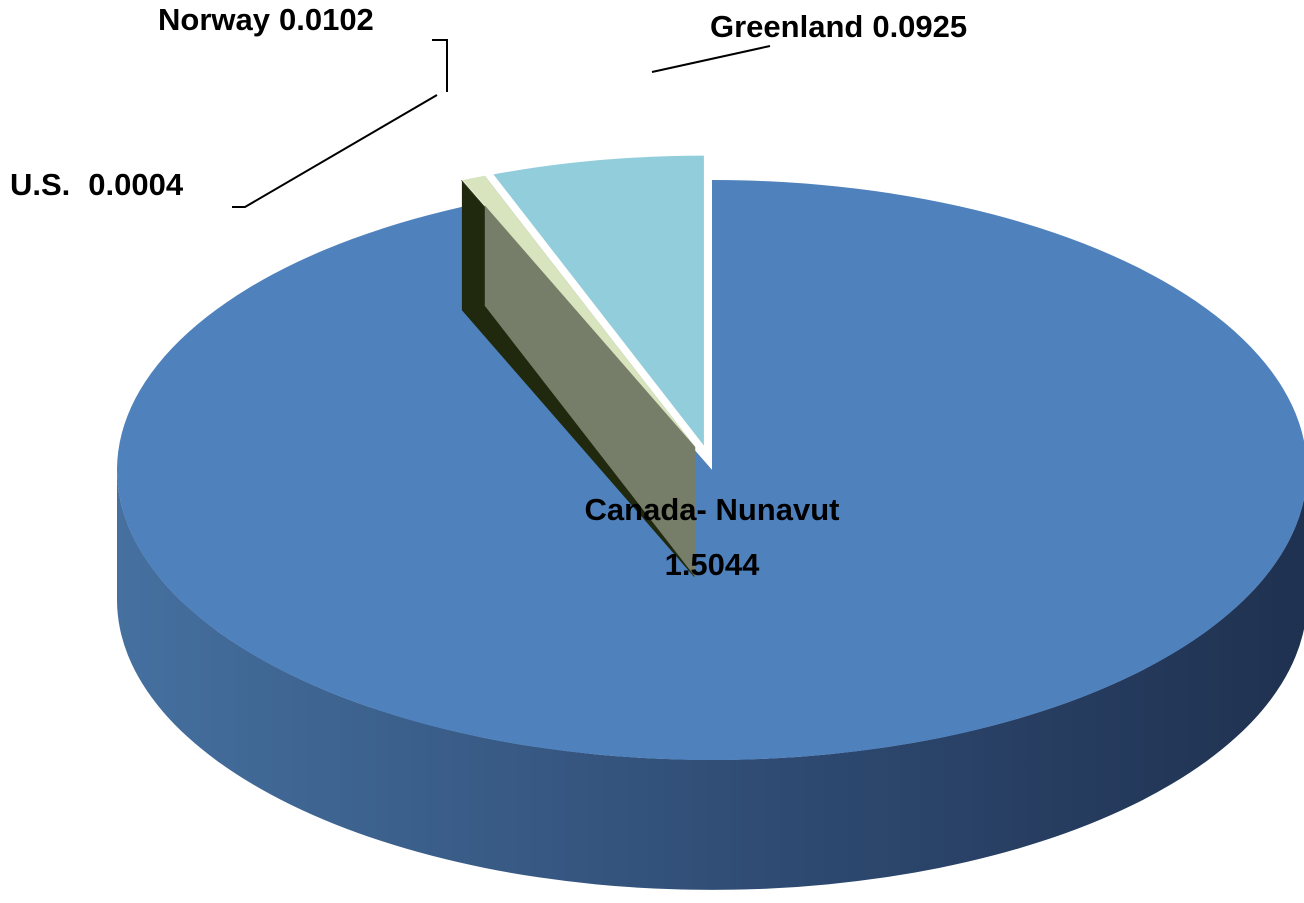 The image size is (1304, 903). I want to click on label-value: 0.0004, so click(136, 184).